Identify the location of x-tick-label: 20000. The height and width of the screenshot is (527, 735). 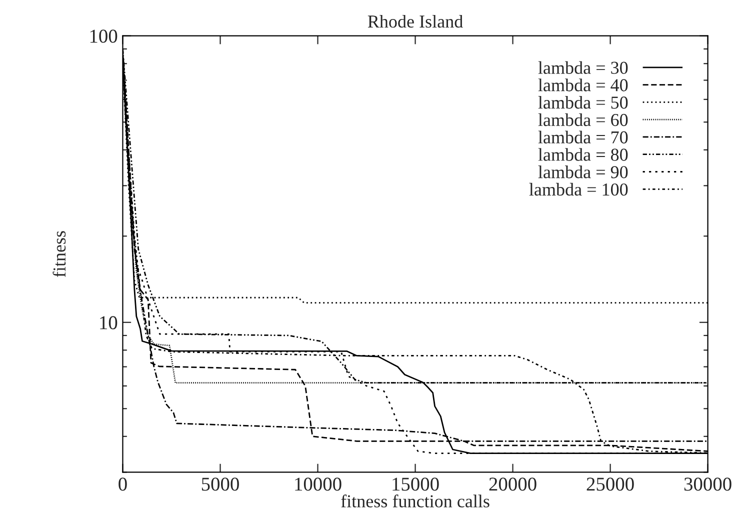
(512, 484).